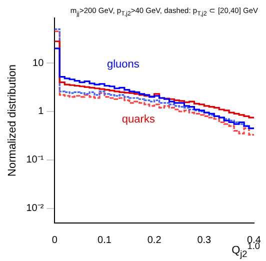 The width and height of the screenshot is (266, 261). What do you see at coordinates (154, 240) in the screenshot?
I see `x-tick-label: 0.2` at bounding box center [154, 240].